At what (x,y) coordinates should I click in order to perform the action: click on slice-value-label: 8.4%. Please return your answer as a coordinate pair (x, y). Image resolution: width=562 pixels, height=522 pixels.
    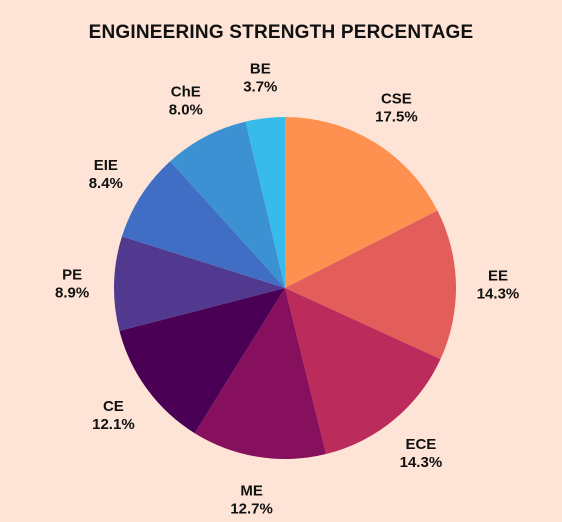
    Looking at the image, I should click on (106, 183).